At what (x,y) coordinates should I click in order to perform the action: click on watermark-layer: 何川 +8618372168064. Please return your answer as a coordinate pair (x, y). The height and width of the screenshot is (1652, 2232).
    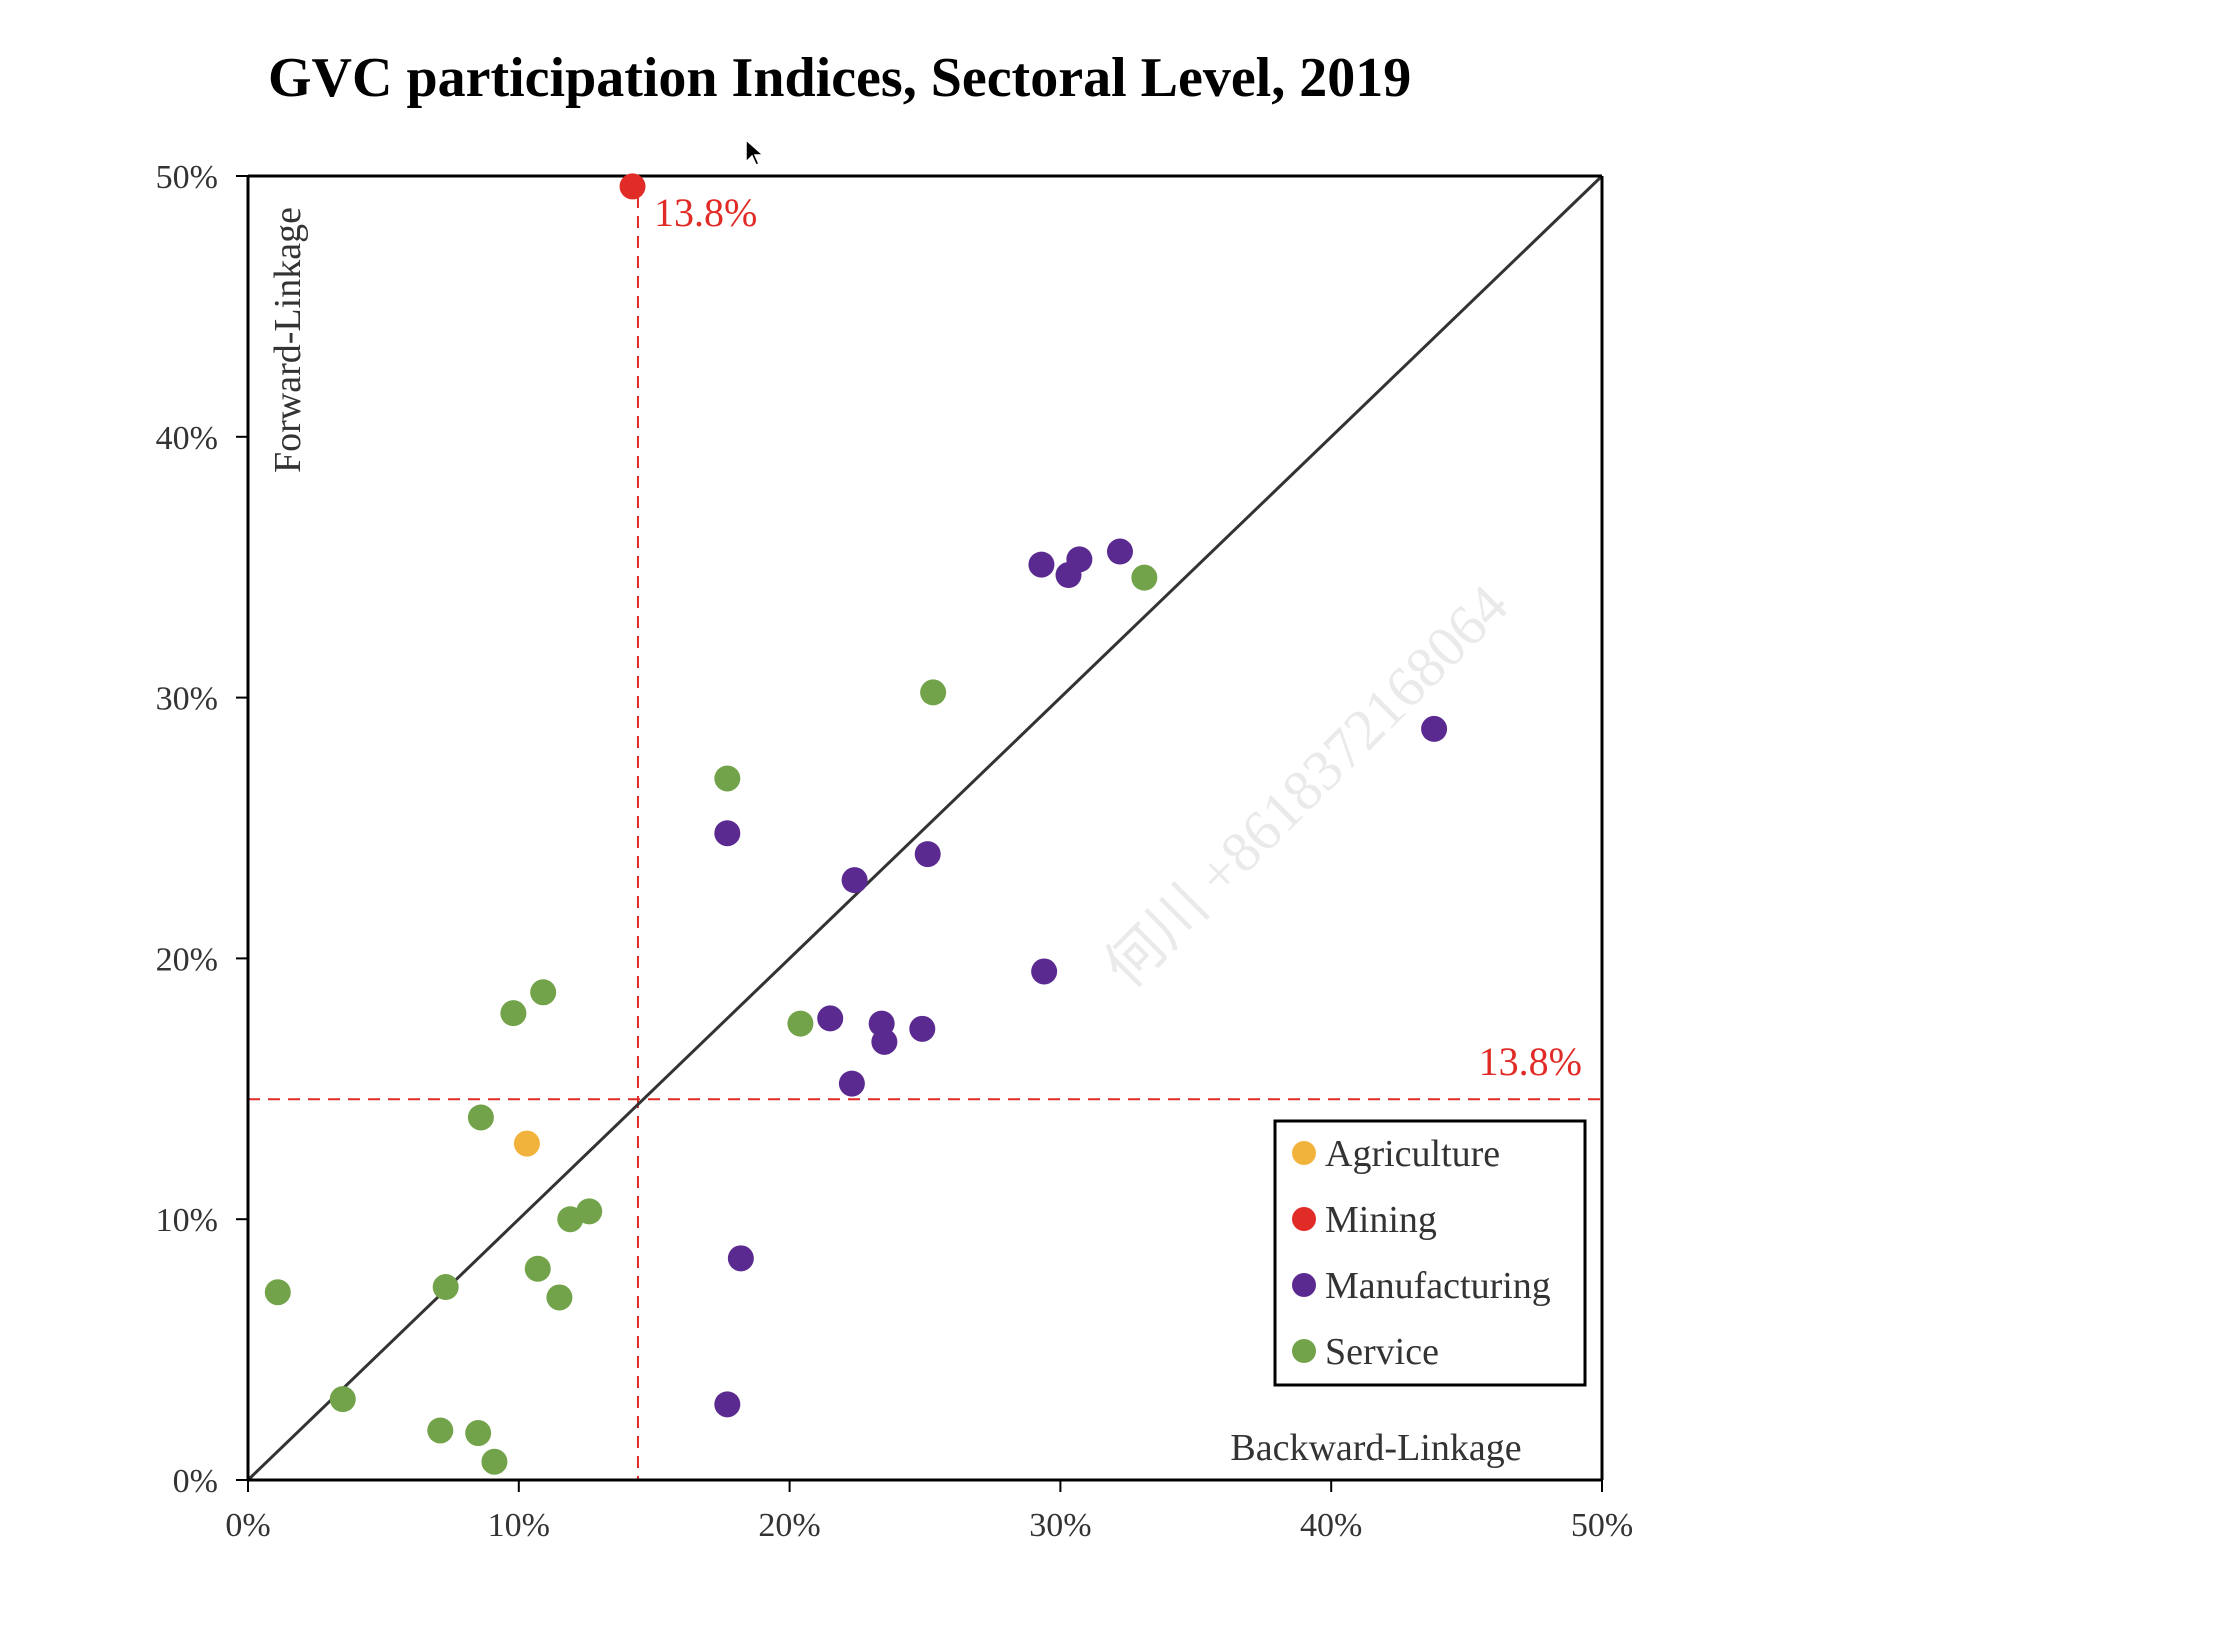
    Looking at the image, I should click on (1306, 786).